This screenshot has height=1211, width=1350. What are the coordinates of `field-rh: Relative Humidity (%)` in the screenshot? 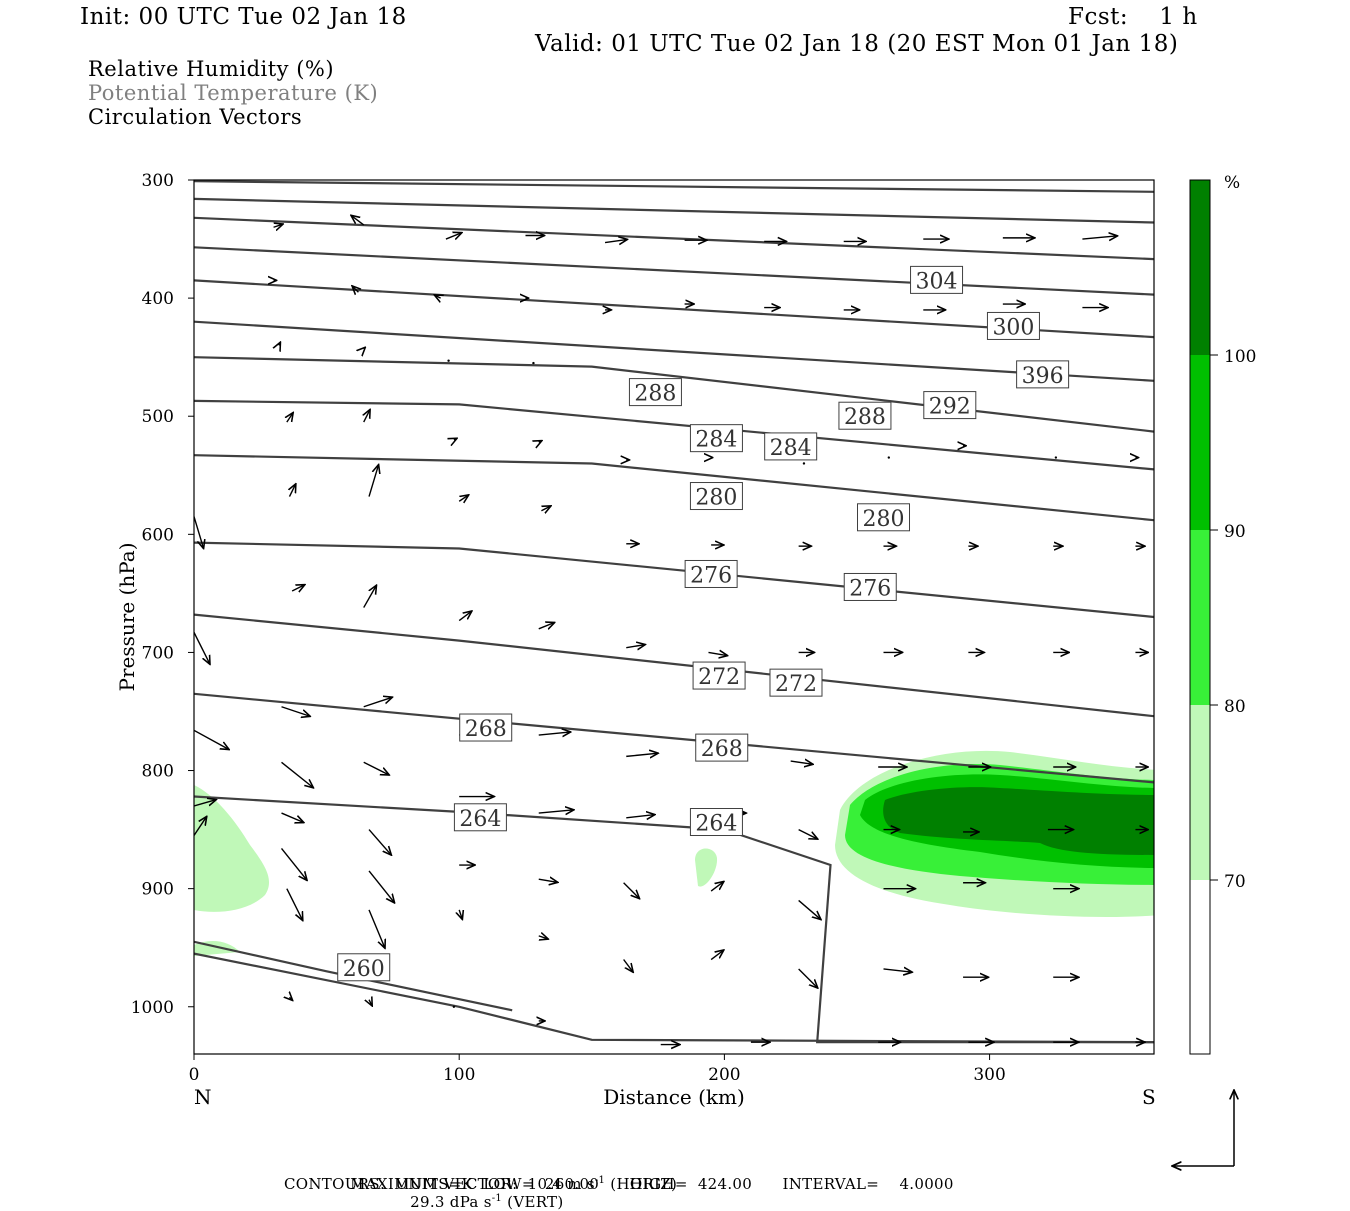 It's located at (211, 69).